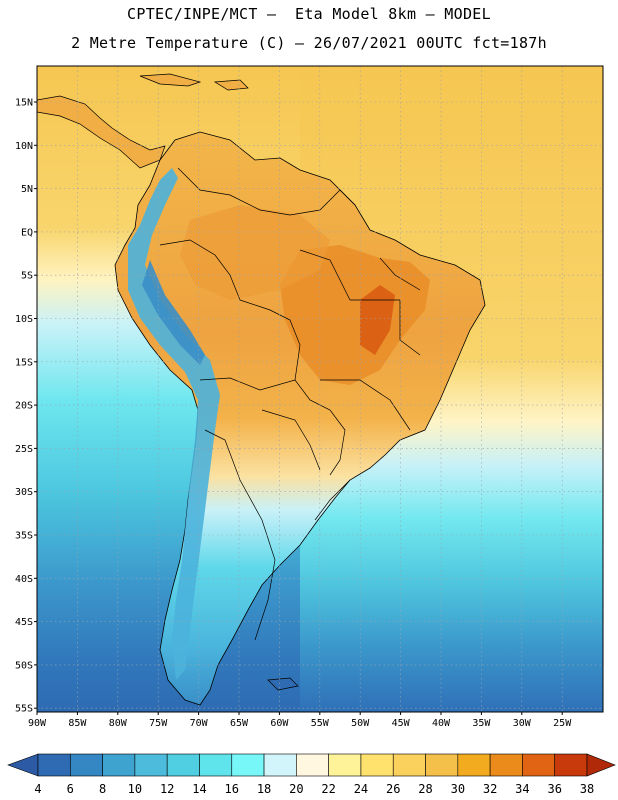 Image resolution: width=618 pixels, height=800 pixels. Describe the element at coordinates (587, 789) in the screenshot. I see `colorbar-label: 38` at that location.